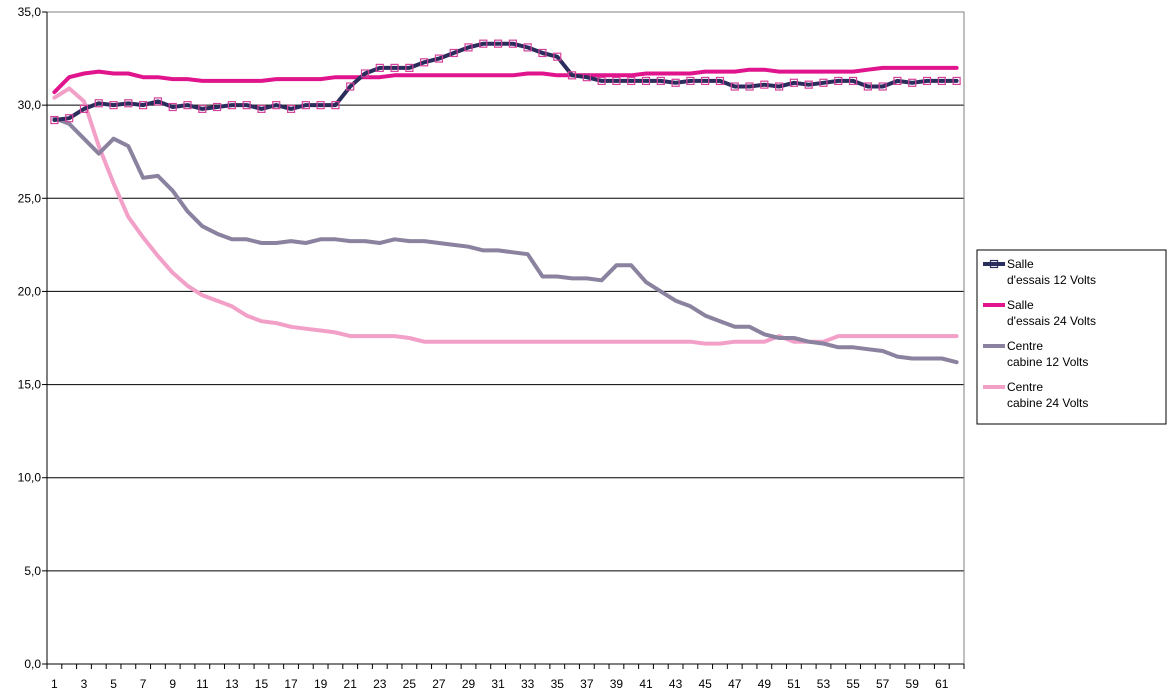 The width and height of the screenshot is (1169, 699). I want to click on x-tick-label: 43, so click(676, 684).